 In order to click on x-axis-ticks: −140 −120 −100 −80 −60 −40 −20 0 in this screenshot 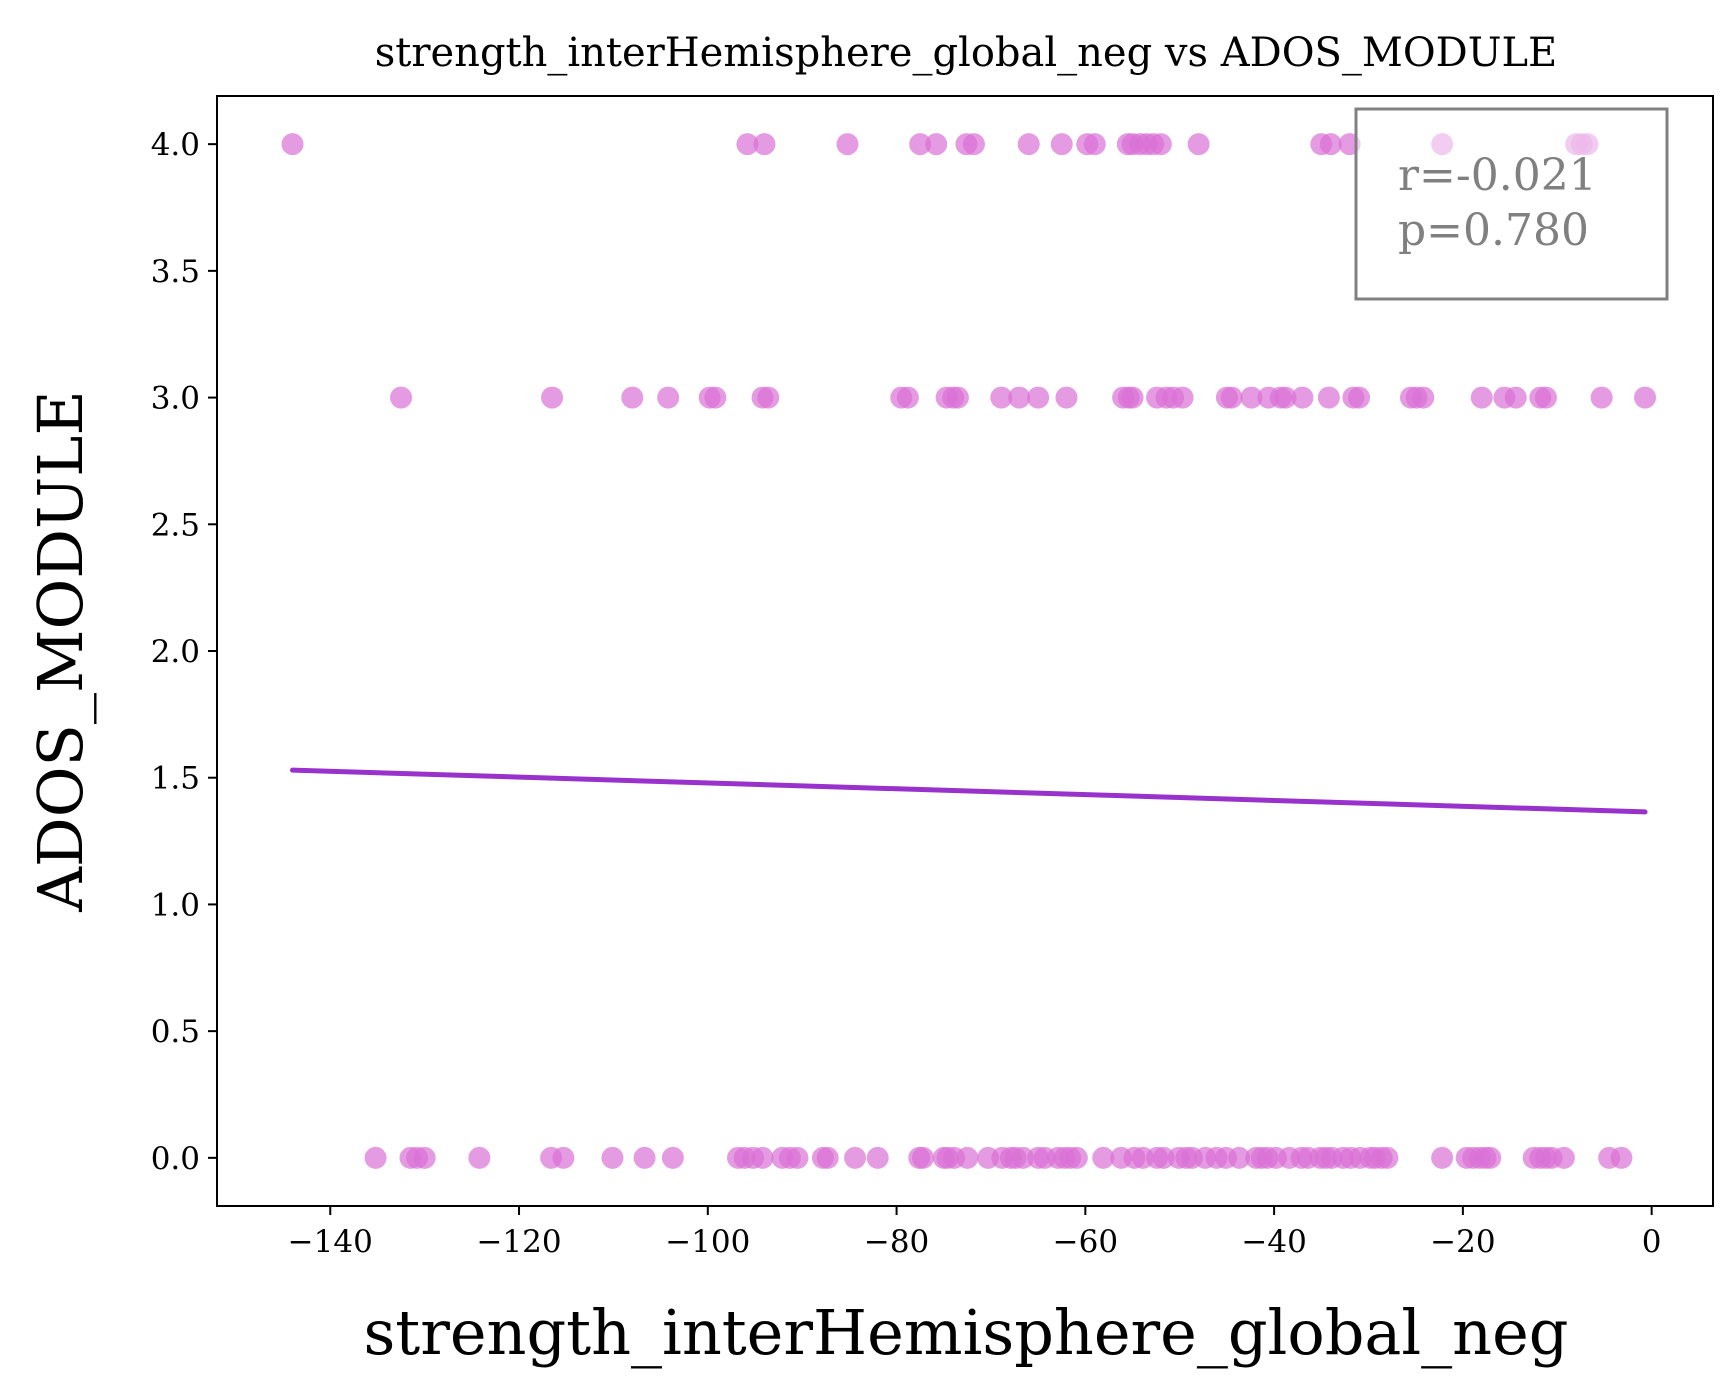, I will do `click(975, 1233)`.